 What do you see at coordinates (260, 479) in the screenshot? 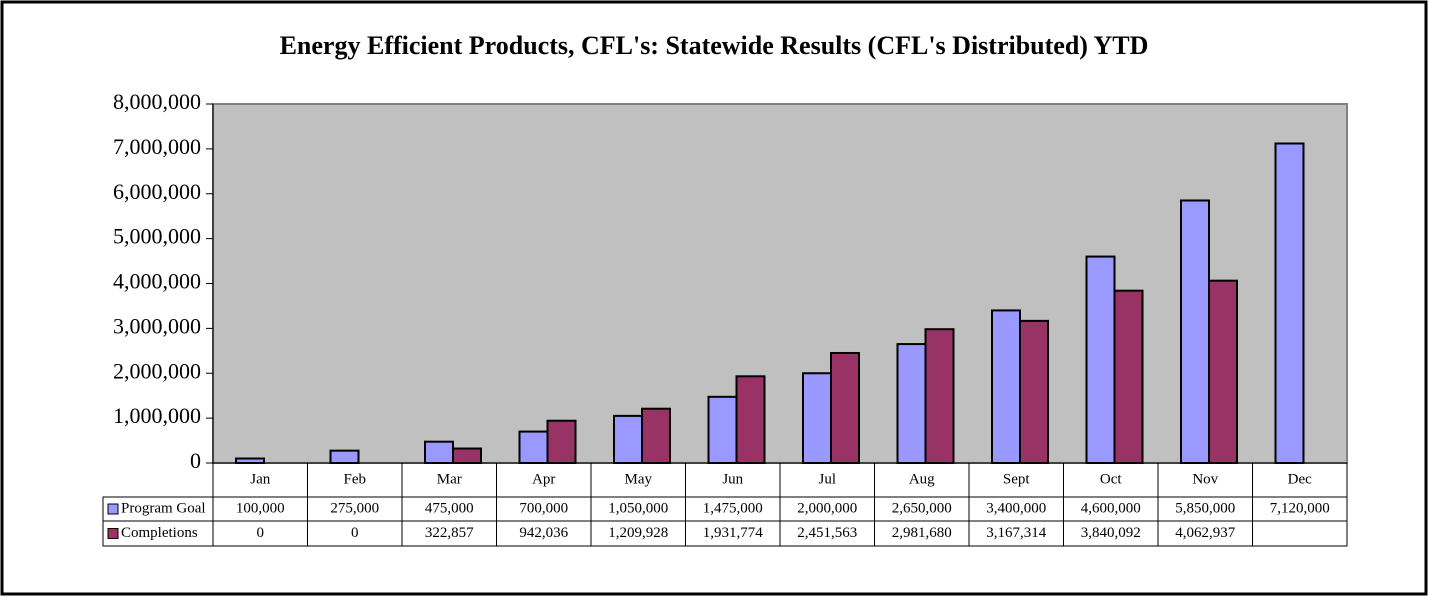
I see `x-tick-label: Jan` at bounding box center [260, 479].